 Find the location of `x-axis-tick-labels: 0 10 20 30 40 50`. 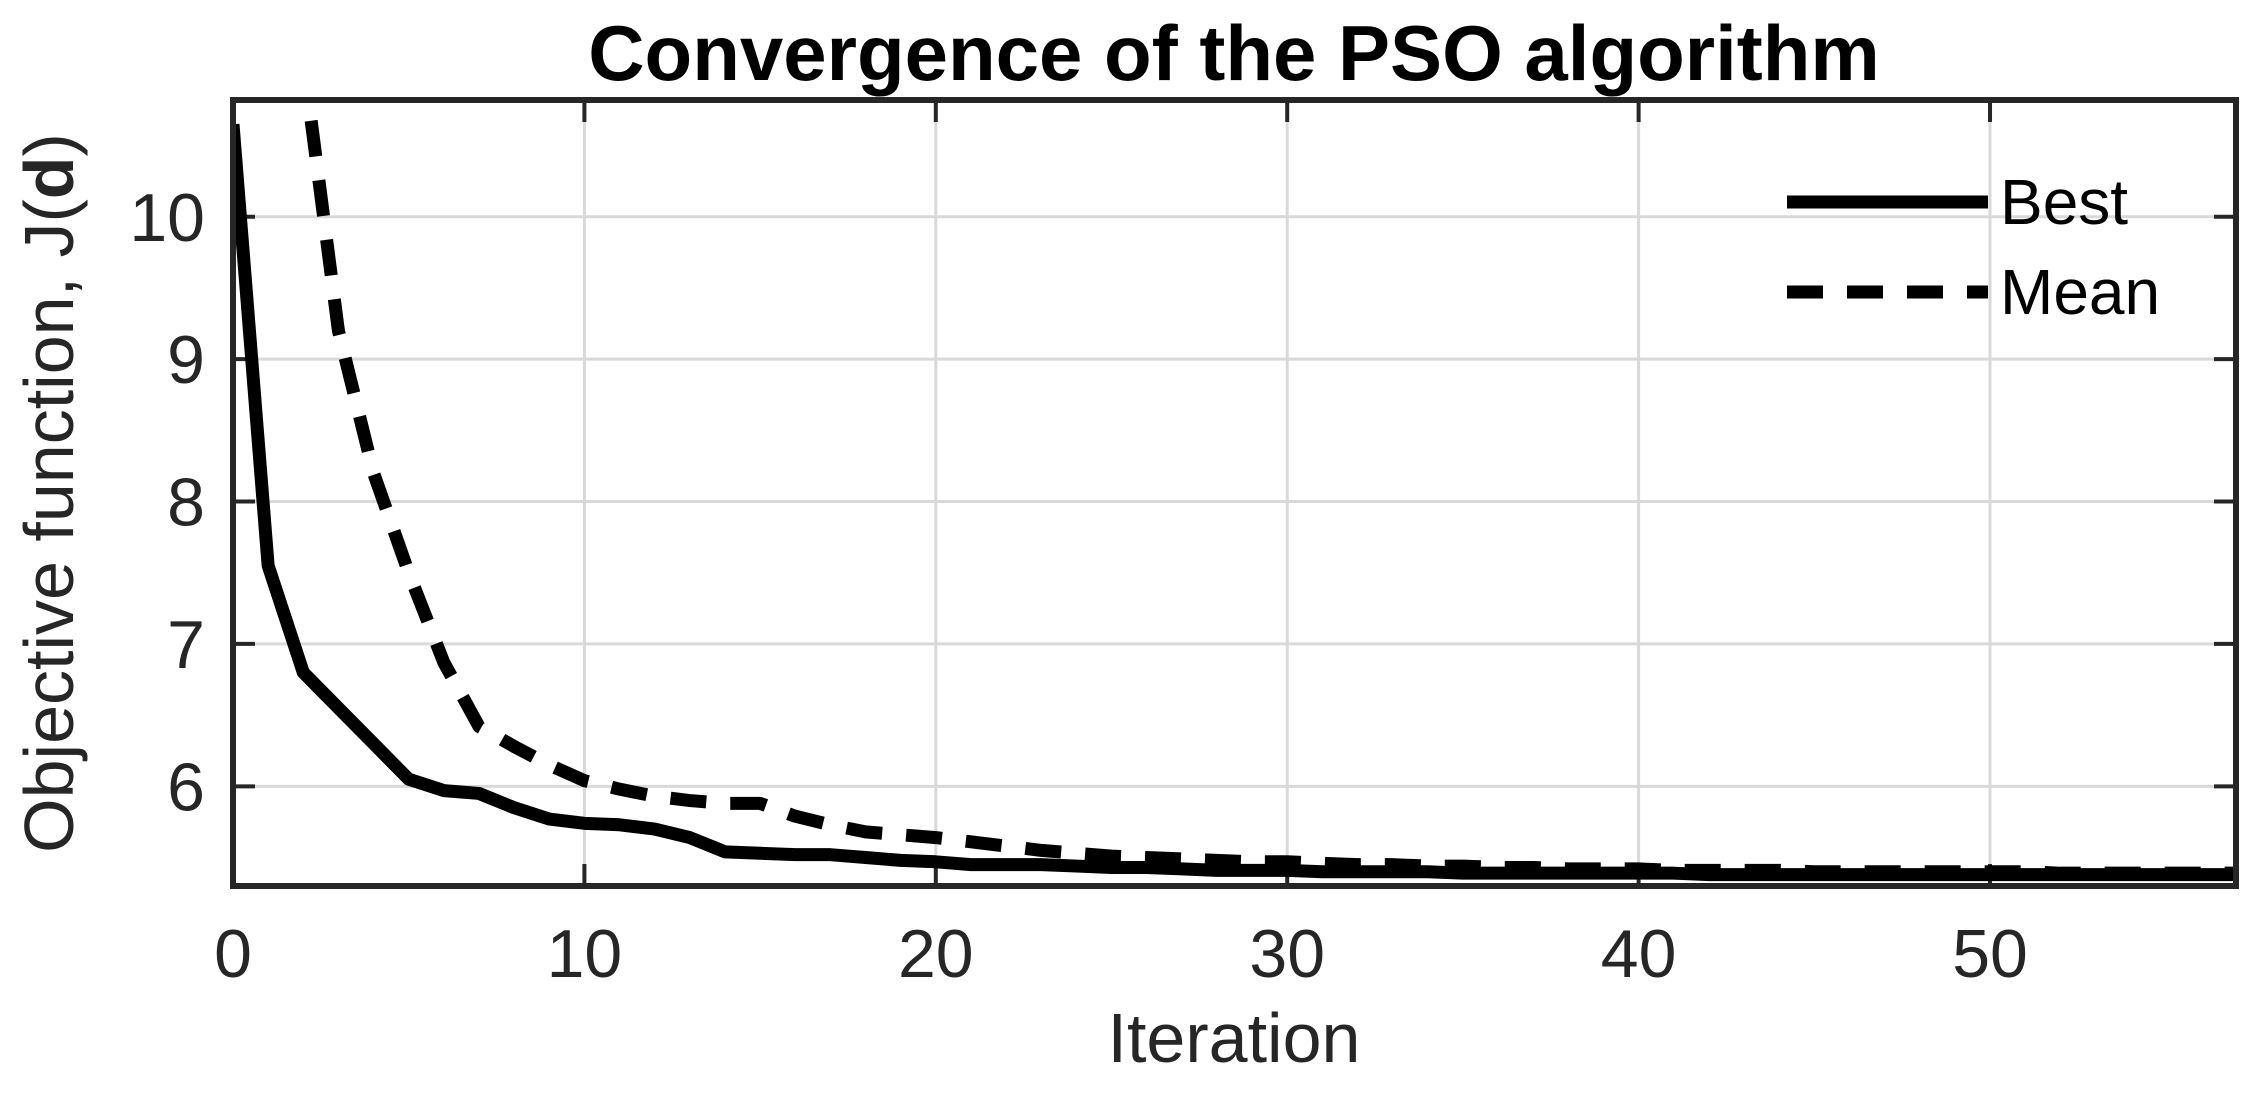

x-axis-tick-labels: 0 10 20 30 40 50 is located at coordinates (1121, 954).